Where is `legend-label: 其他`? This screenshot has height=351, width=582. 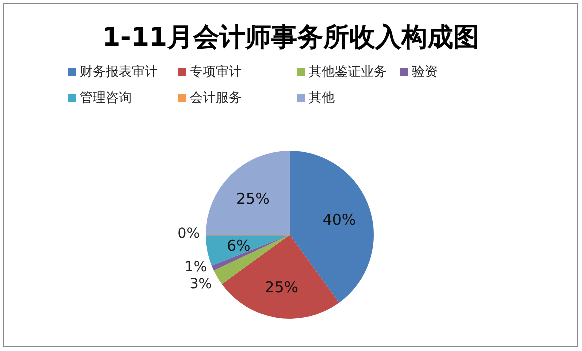 legend-label: 其他 is located at coordinates (322, 98).